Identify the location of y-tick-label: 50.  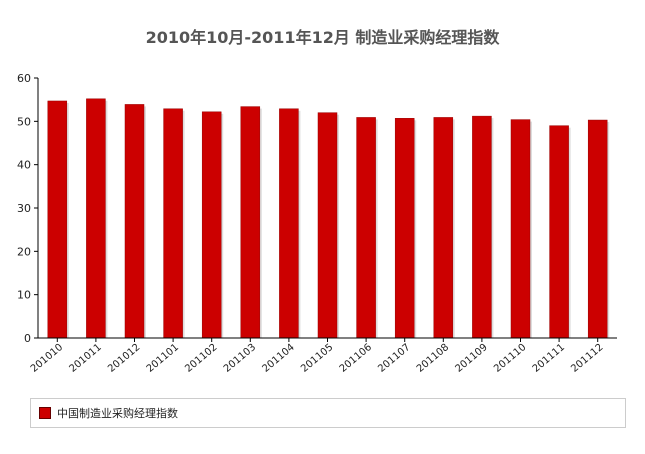
(24, 121).